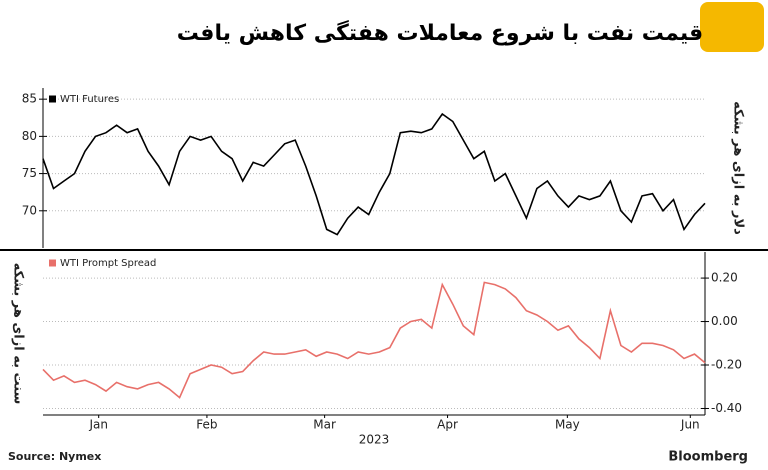  What do you see at coordinates (708, 457) in the screenshot?
I see `brand: Bloomberg` at bounding box center [708, 457].